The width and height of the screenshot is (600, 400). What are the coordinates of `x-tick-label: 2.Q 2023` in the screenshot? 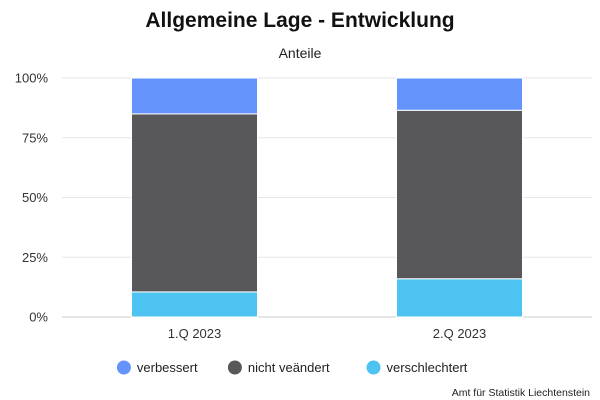 It's located at (460, 333).